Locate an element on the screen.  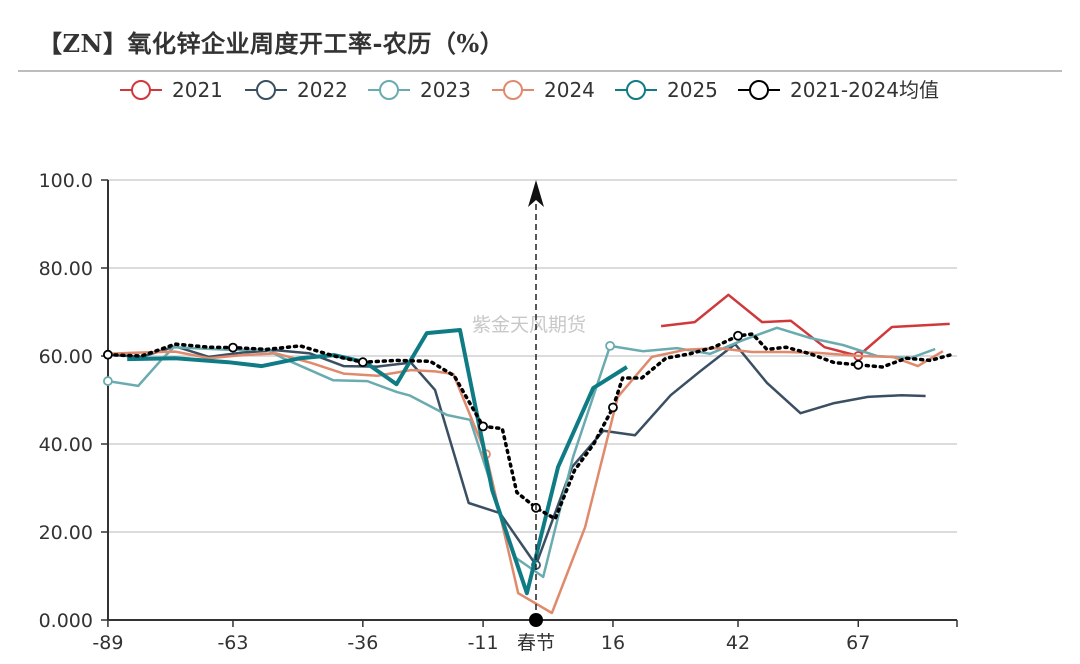
title-divider is located at coordinates (540, 71).